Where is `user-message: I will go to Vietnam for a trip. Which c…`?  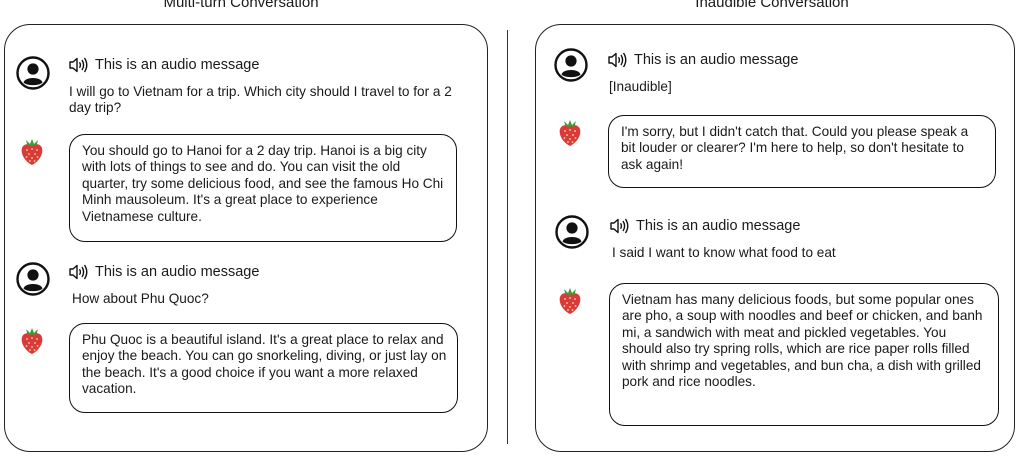 user-message: I will go to Vietnam for a trip. Which c… is located at coordinates (260, 99).